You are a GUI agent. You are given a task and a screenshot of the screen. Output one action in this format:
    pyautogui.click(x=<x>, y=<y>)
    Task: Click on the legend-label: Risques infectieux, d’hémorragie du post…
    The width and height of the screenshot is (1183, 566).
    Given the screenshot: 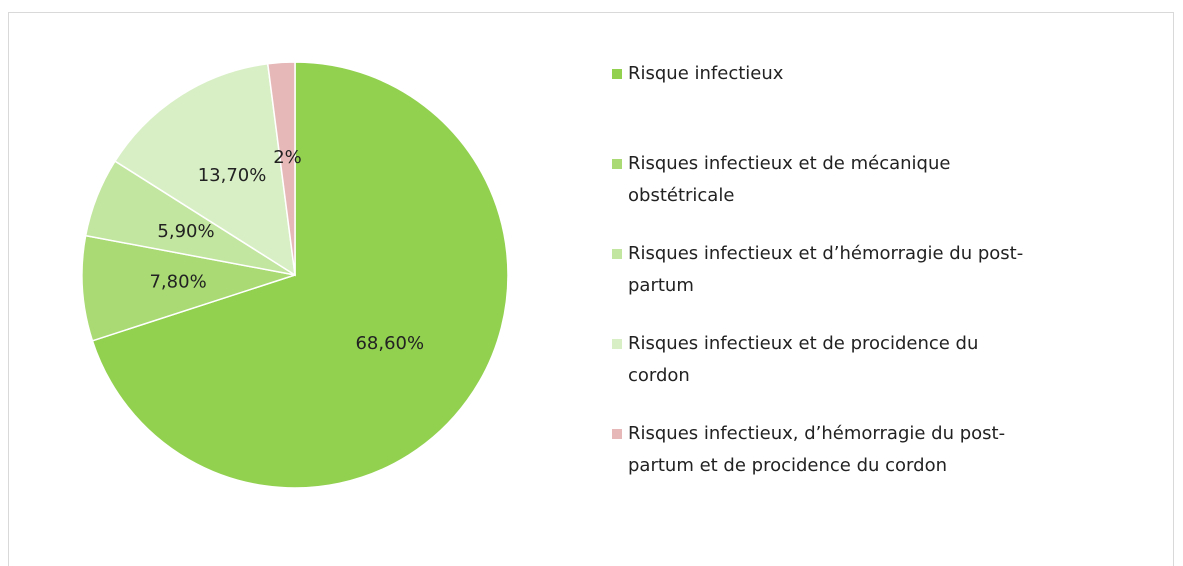 What is the action you would take?
    pyautogui.click(x=817, y=449)
    